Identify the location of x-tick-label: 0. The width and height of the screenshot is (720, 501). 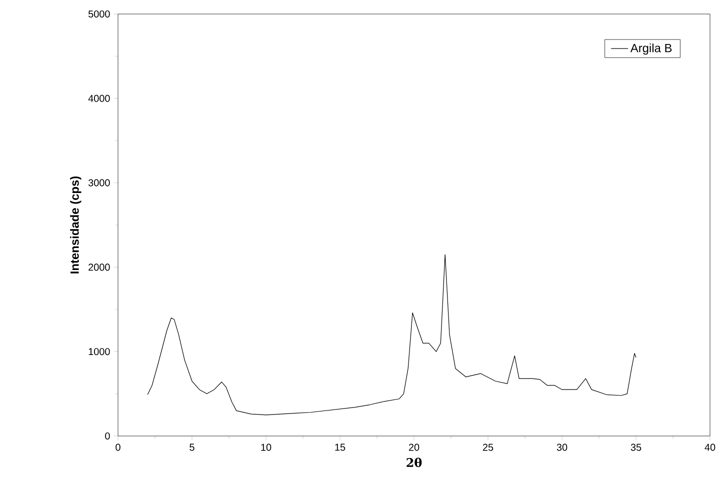
(118, 447).